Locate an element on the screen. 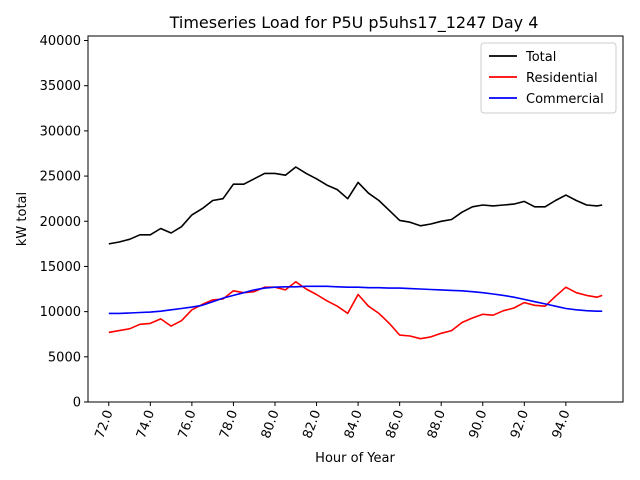  y-axis-label: kW total is located at coordinates (22, 219).